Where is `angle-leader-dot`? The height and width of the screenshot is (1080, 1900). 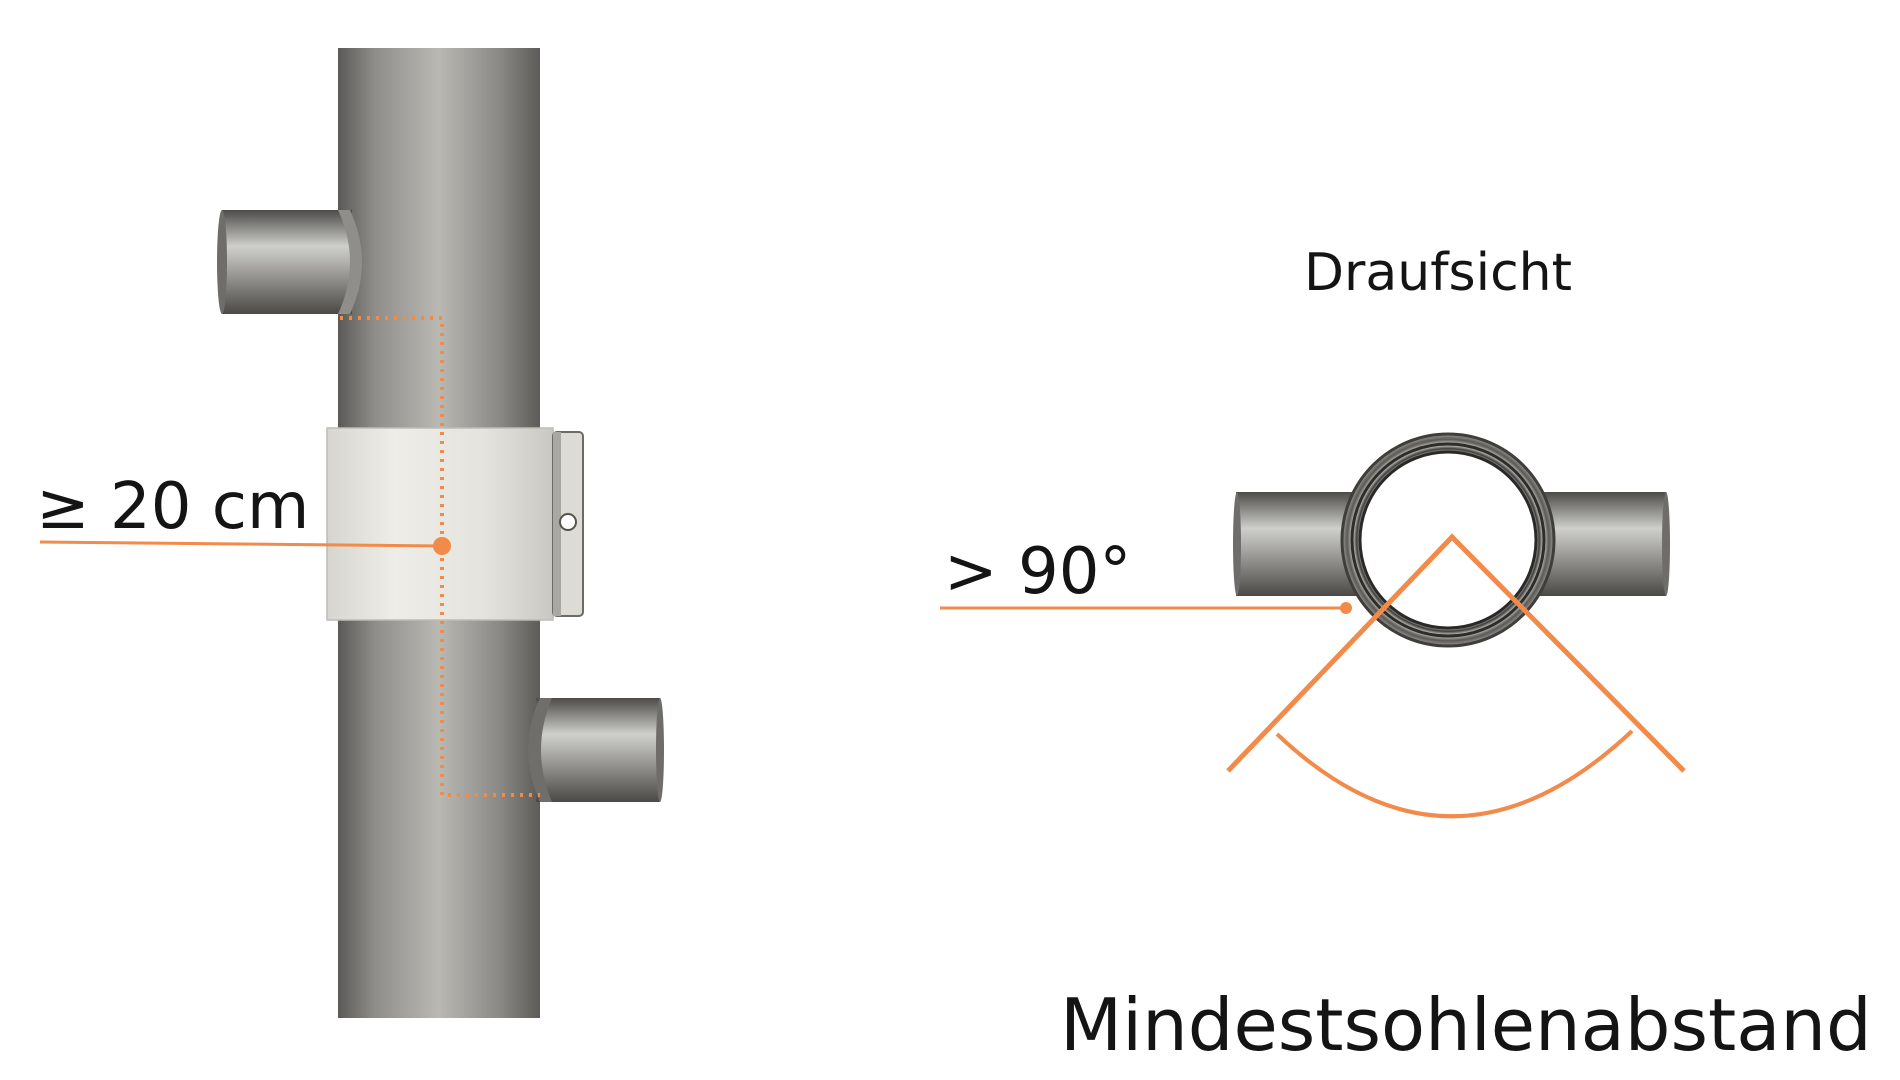 angle-leader-dot is located at coordinates (1346, 608).